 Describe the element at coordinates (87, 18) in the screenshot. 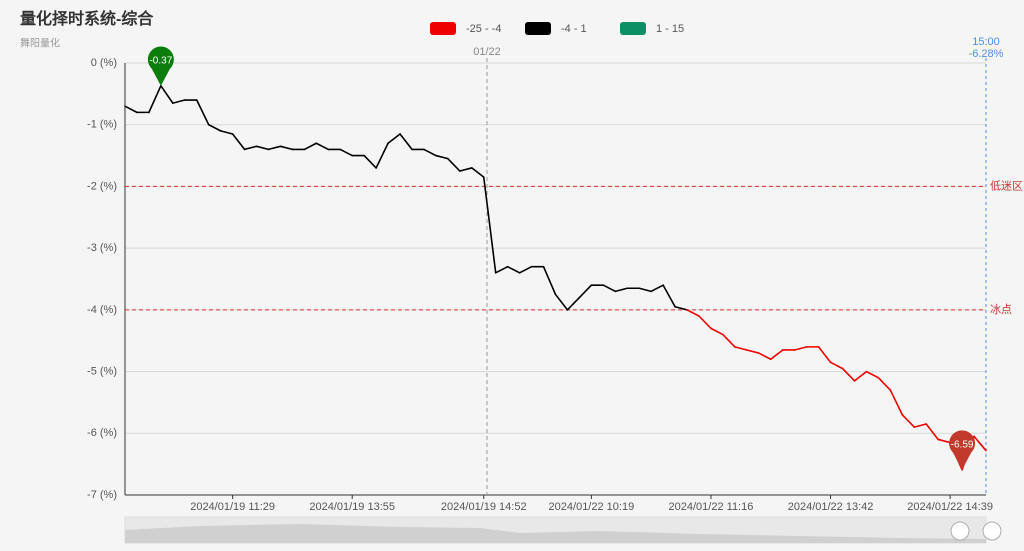

I see `chart-title: 量化择时系统-综合` at that location.